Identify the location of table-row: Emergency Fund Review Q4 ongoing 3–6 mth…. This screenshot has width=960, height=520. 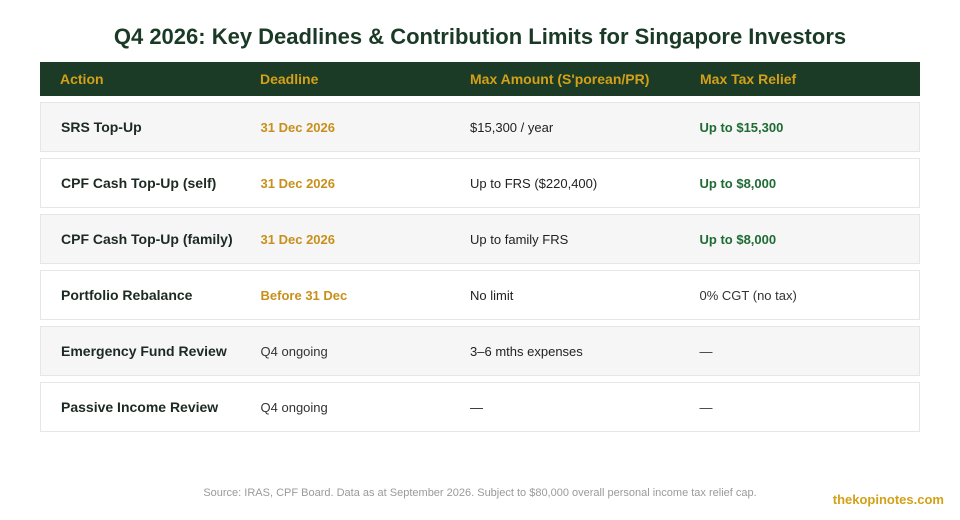
(480, 351).